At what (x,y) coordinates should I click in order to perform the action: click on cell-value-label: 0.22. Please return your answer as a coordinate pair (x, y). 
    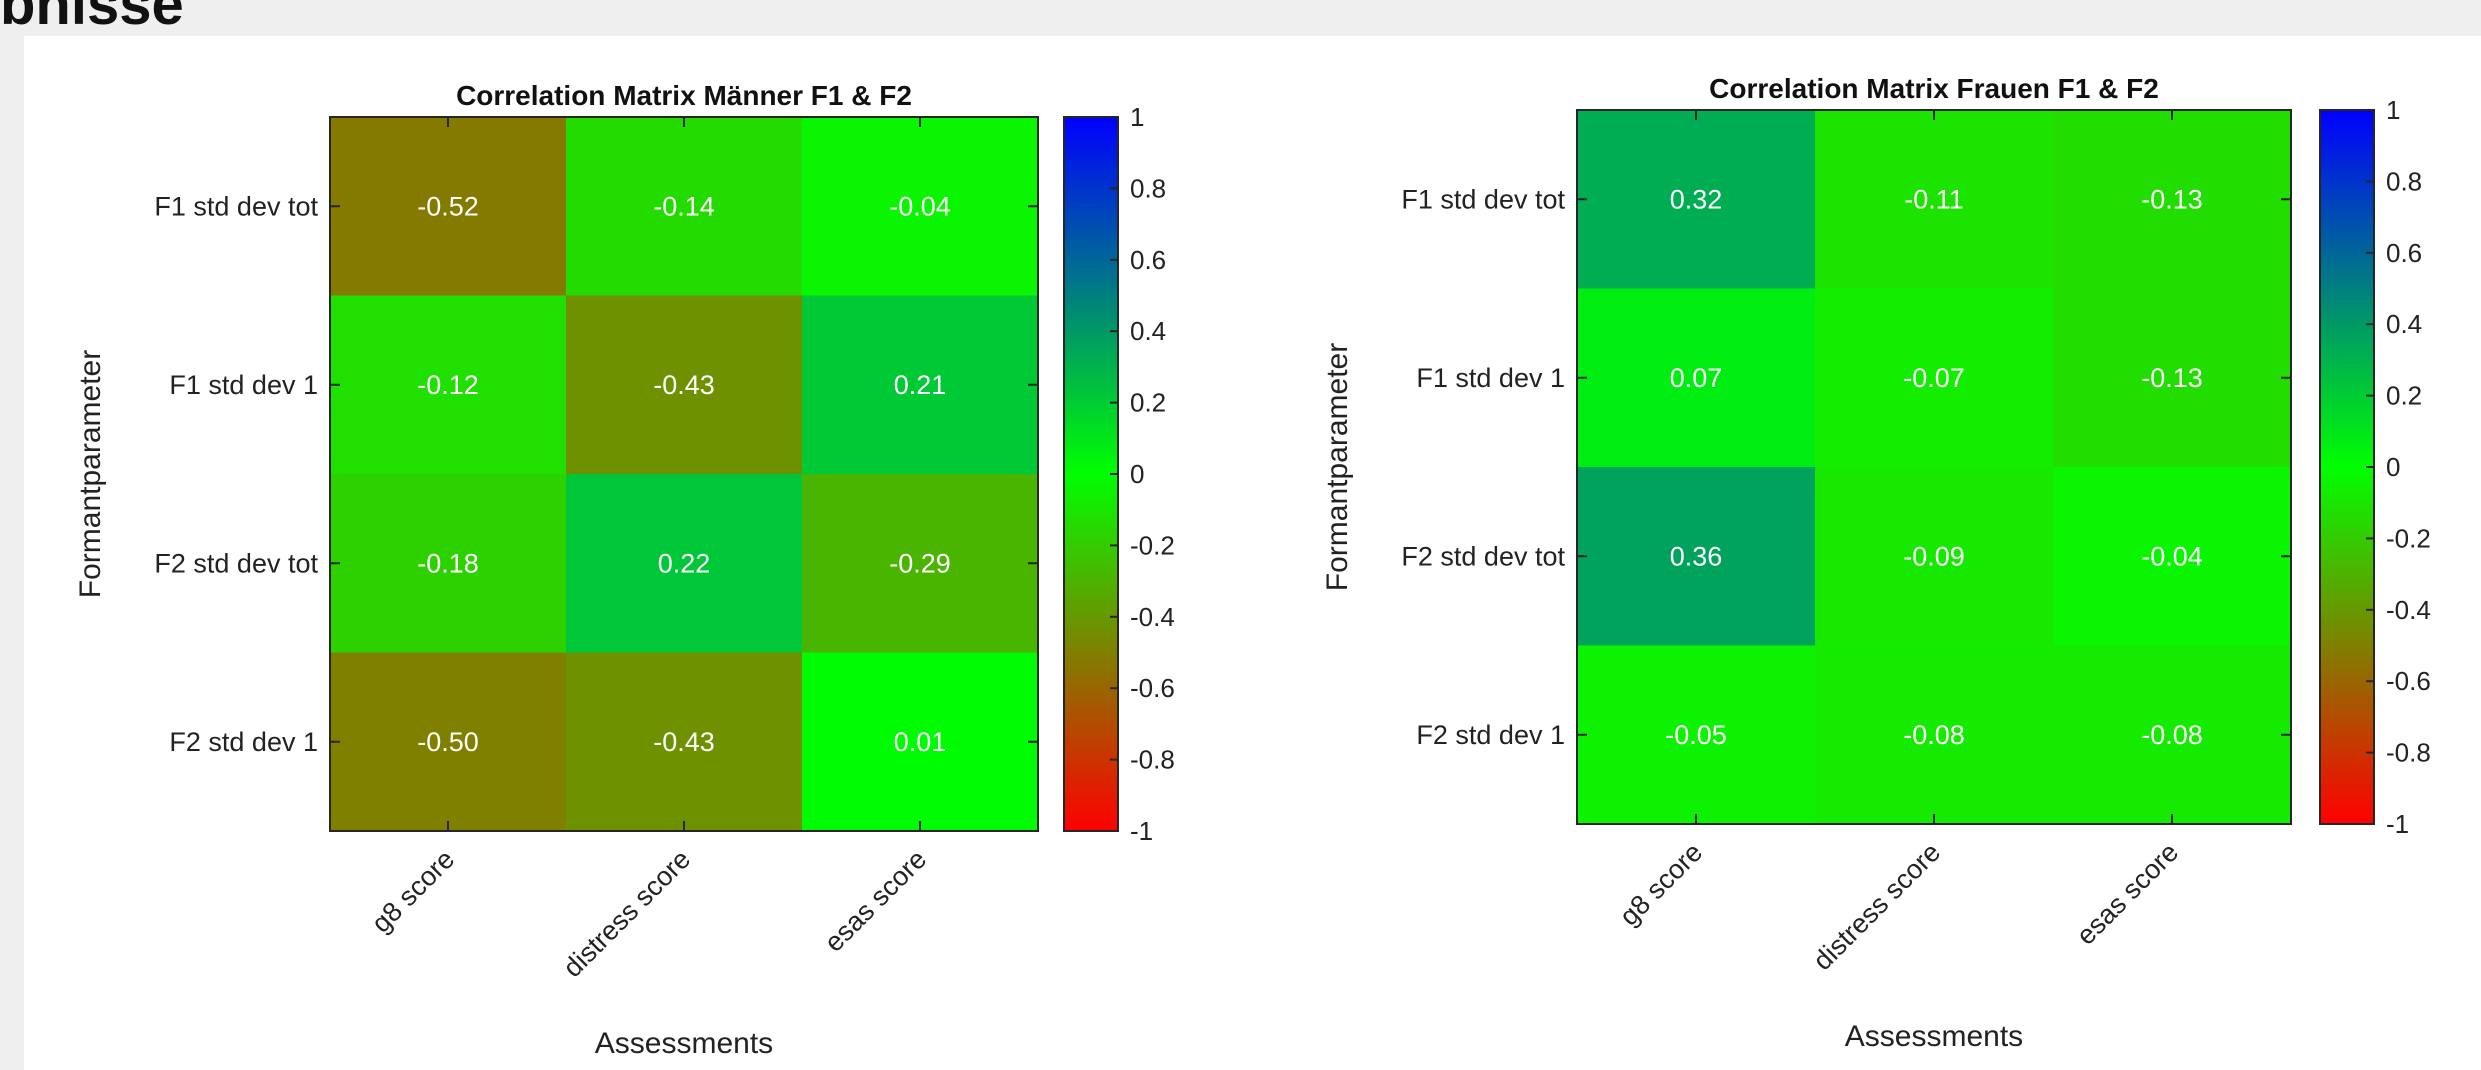
    Looking at the image, I should click on (684, 563).